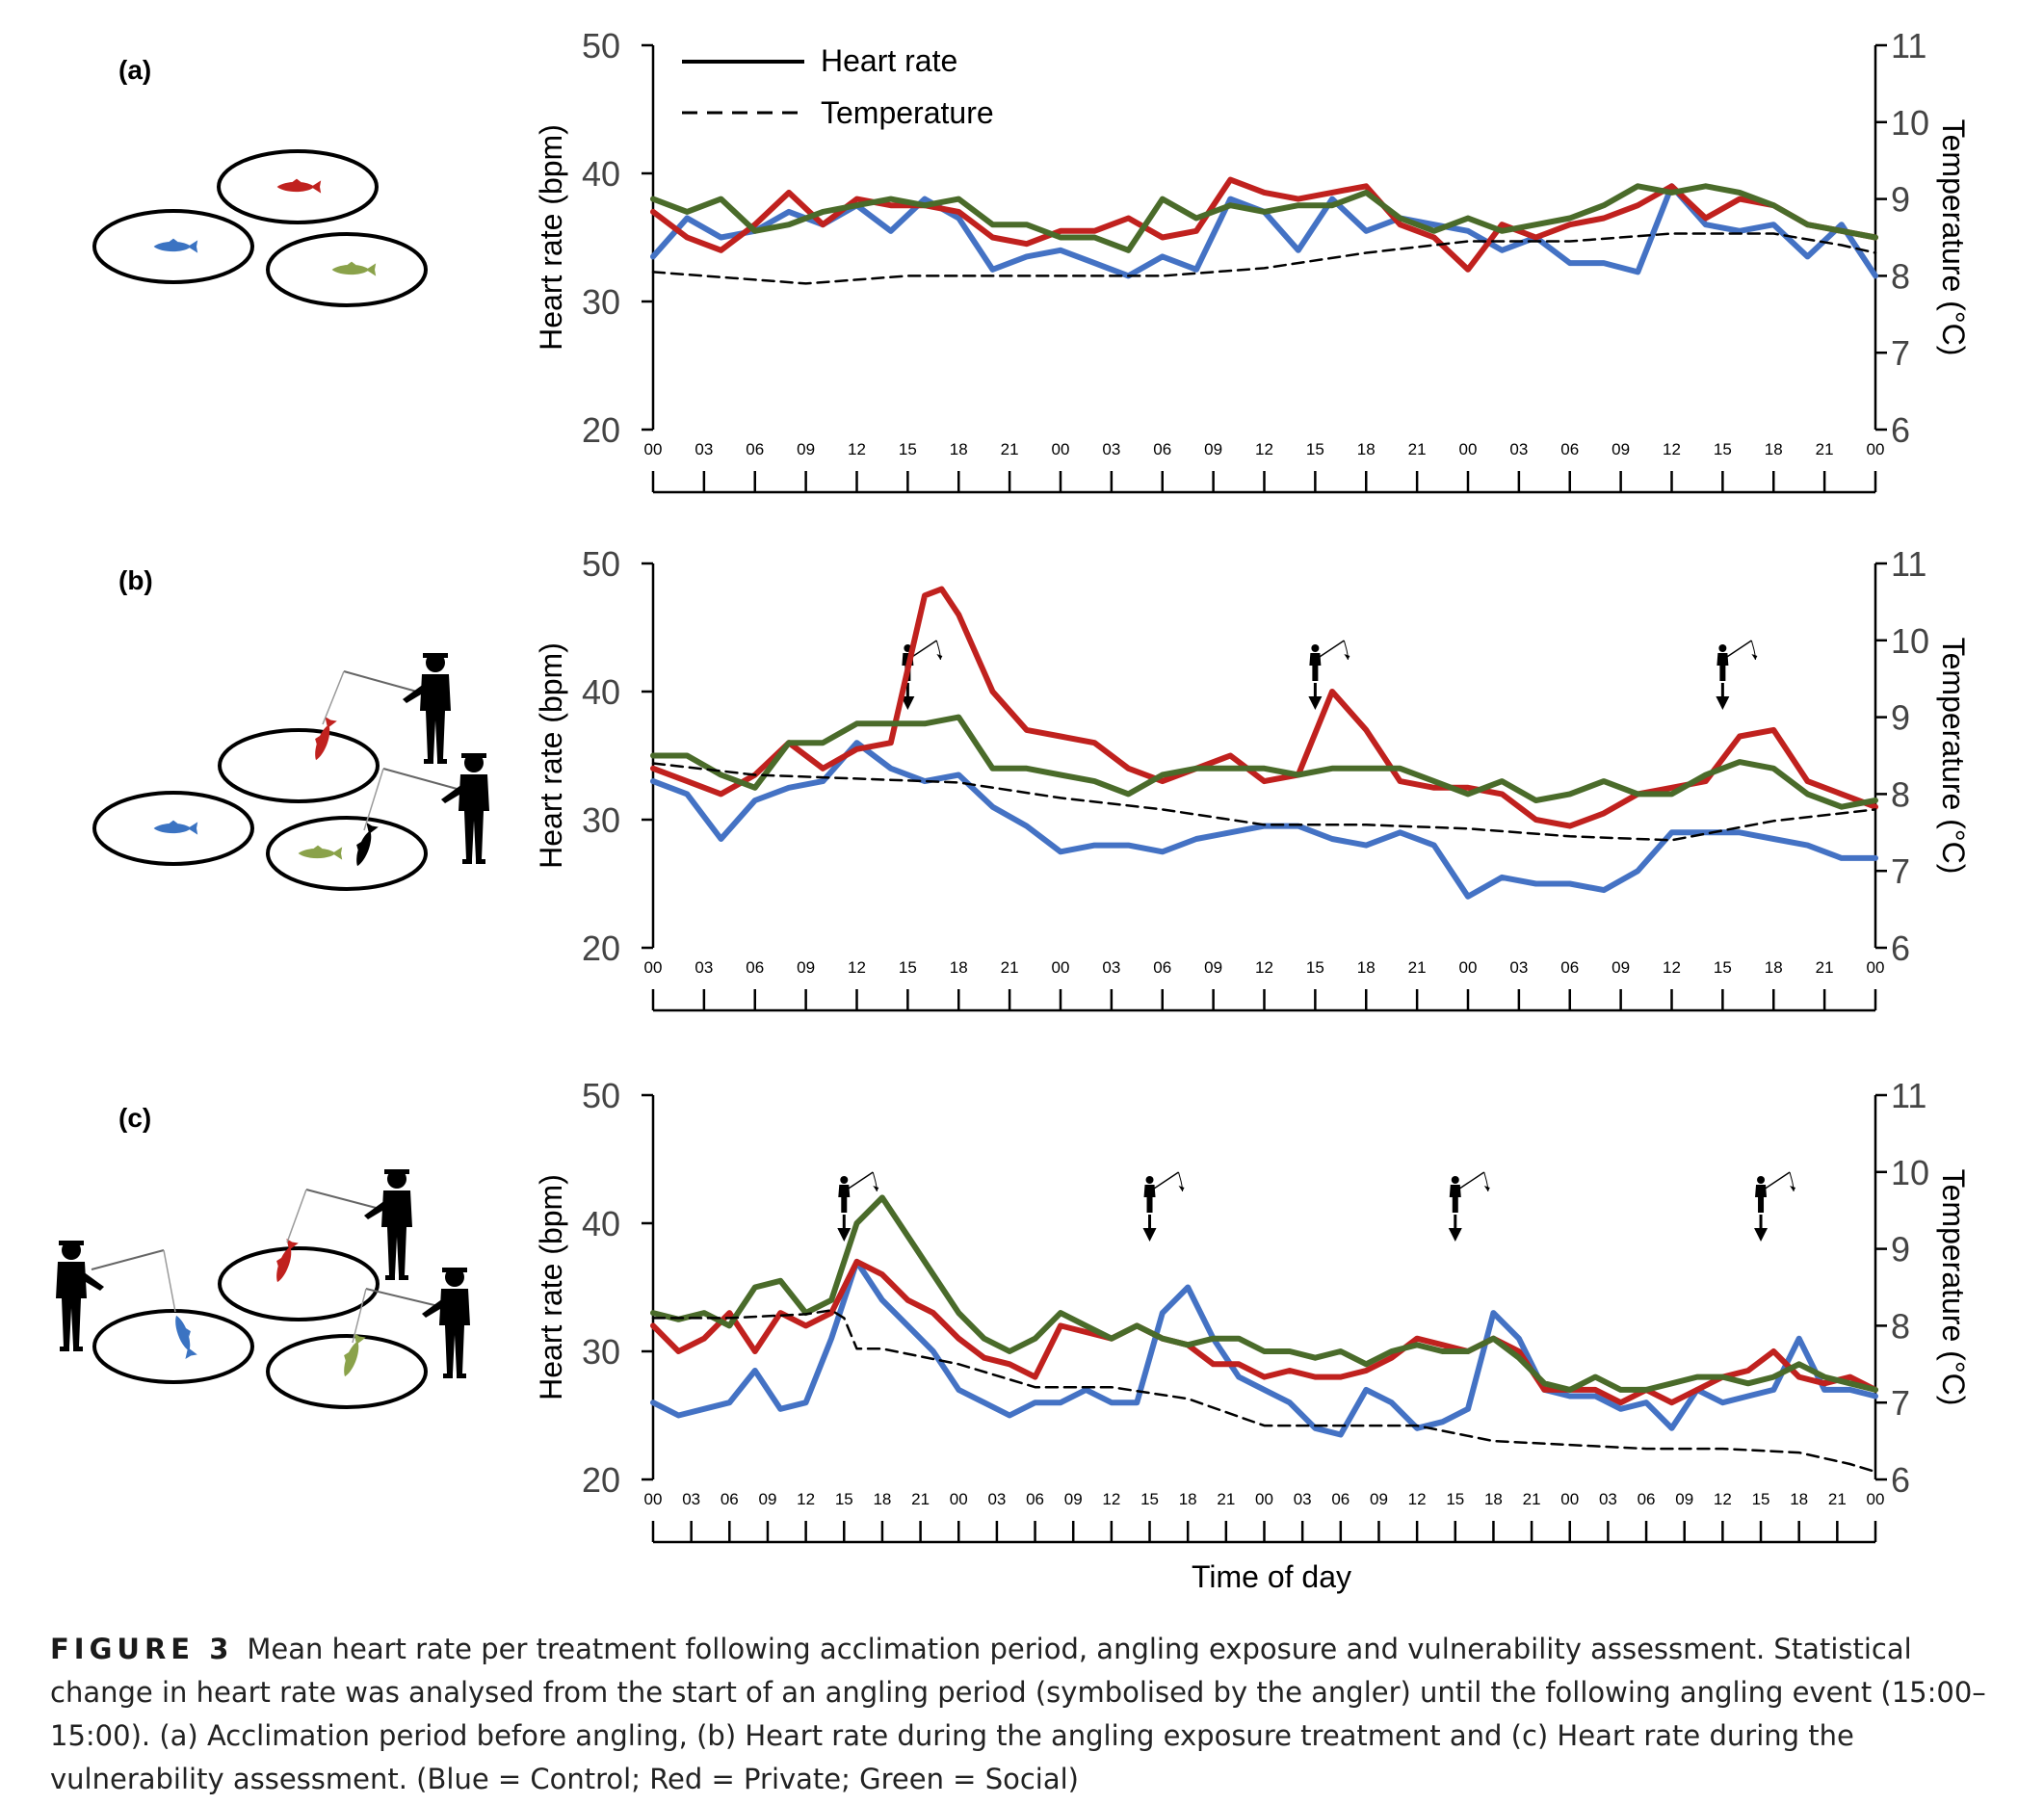  Describe the element at coordinates (351, 1355) in the screenshot. I see `hooked-social-fish-icon` at that location.